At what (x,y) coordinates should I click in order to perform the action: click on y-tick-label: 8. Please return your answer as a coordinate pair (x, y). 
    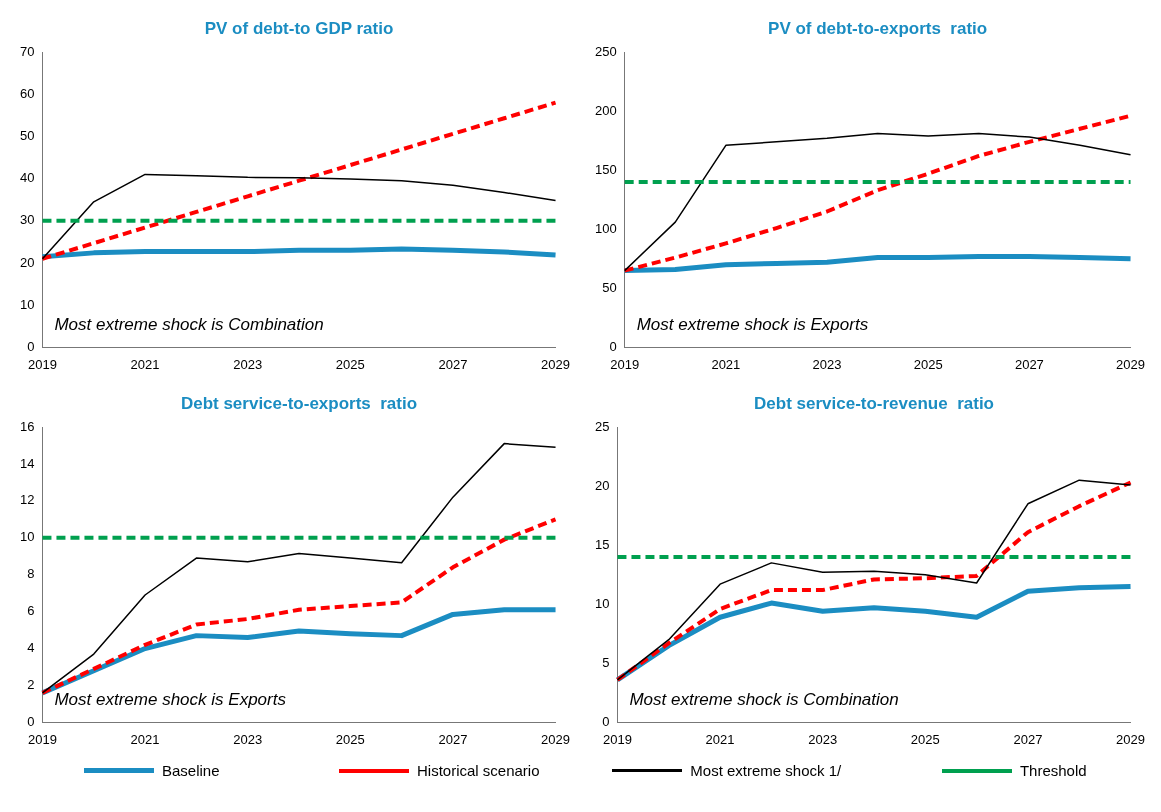
    Looking at the image, I should click on (31, 574).